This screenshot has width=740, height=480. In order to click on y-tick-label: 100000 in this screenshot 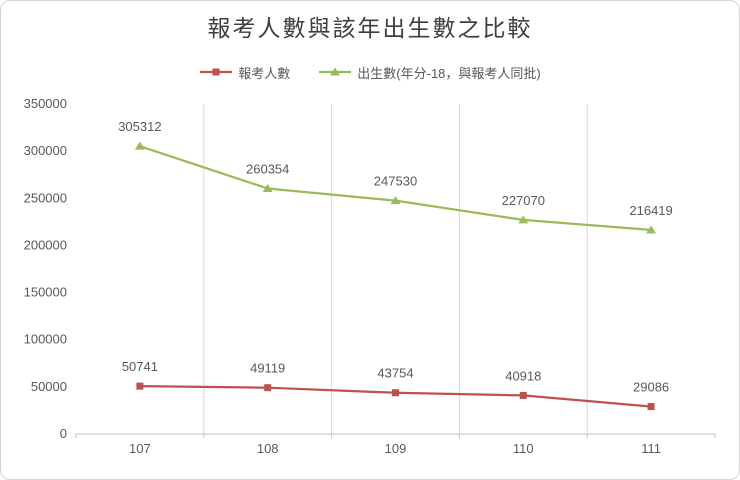, I will do `click(45, 339)`.